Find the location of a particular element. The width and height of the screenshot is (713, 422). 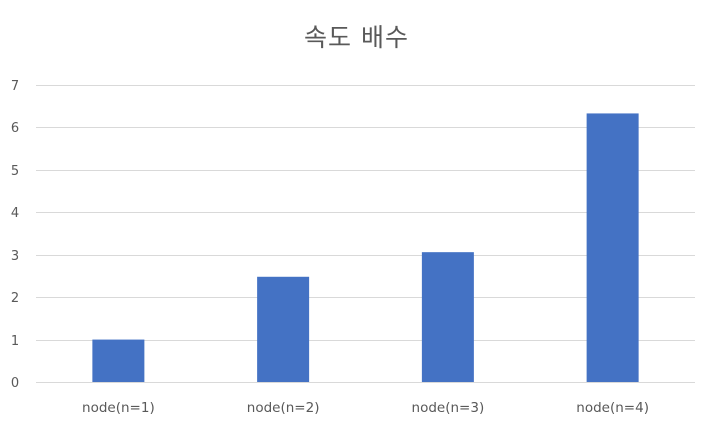

x-category-label: node(n=2) is located at coordinates (283, 408).